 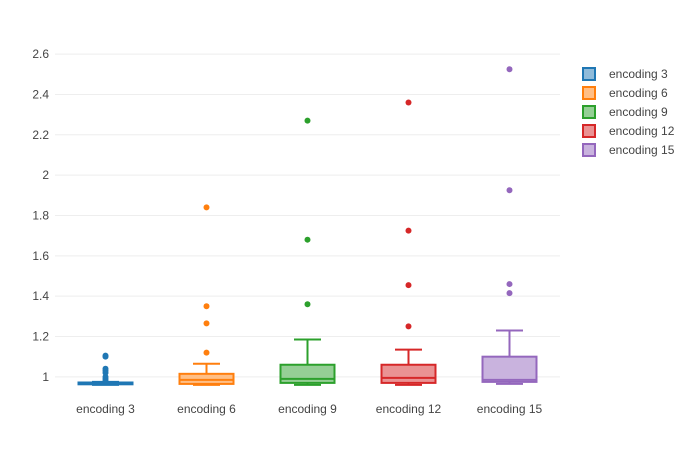 What do you see at coordinates (638, 93) in the screenshot?
I see `legend-label: encoding 6` at bounding box center [638, 93].